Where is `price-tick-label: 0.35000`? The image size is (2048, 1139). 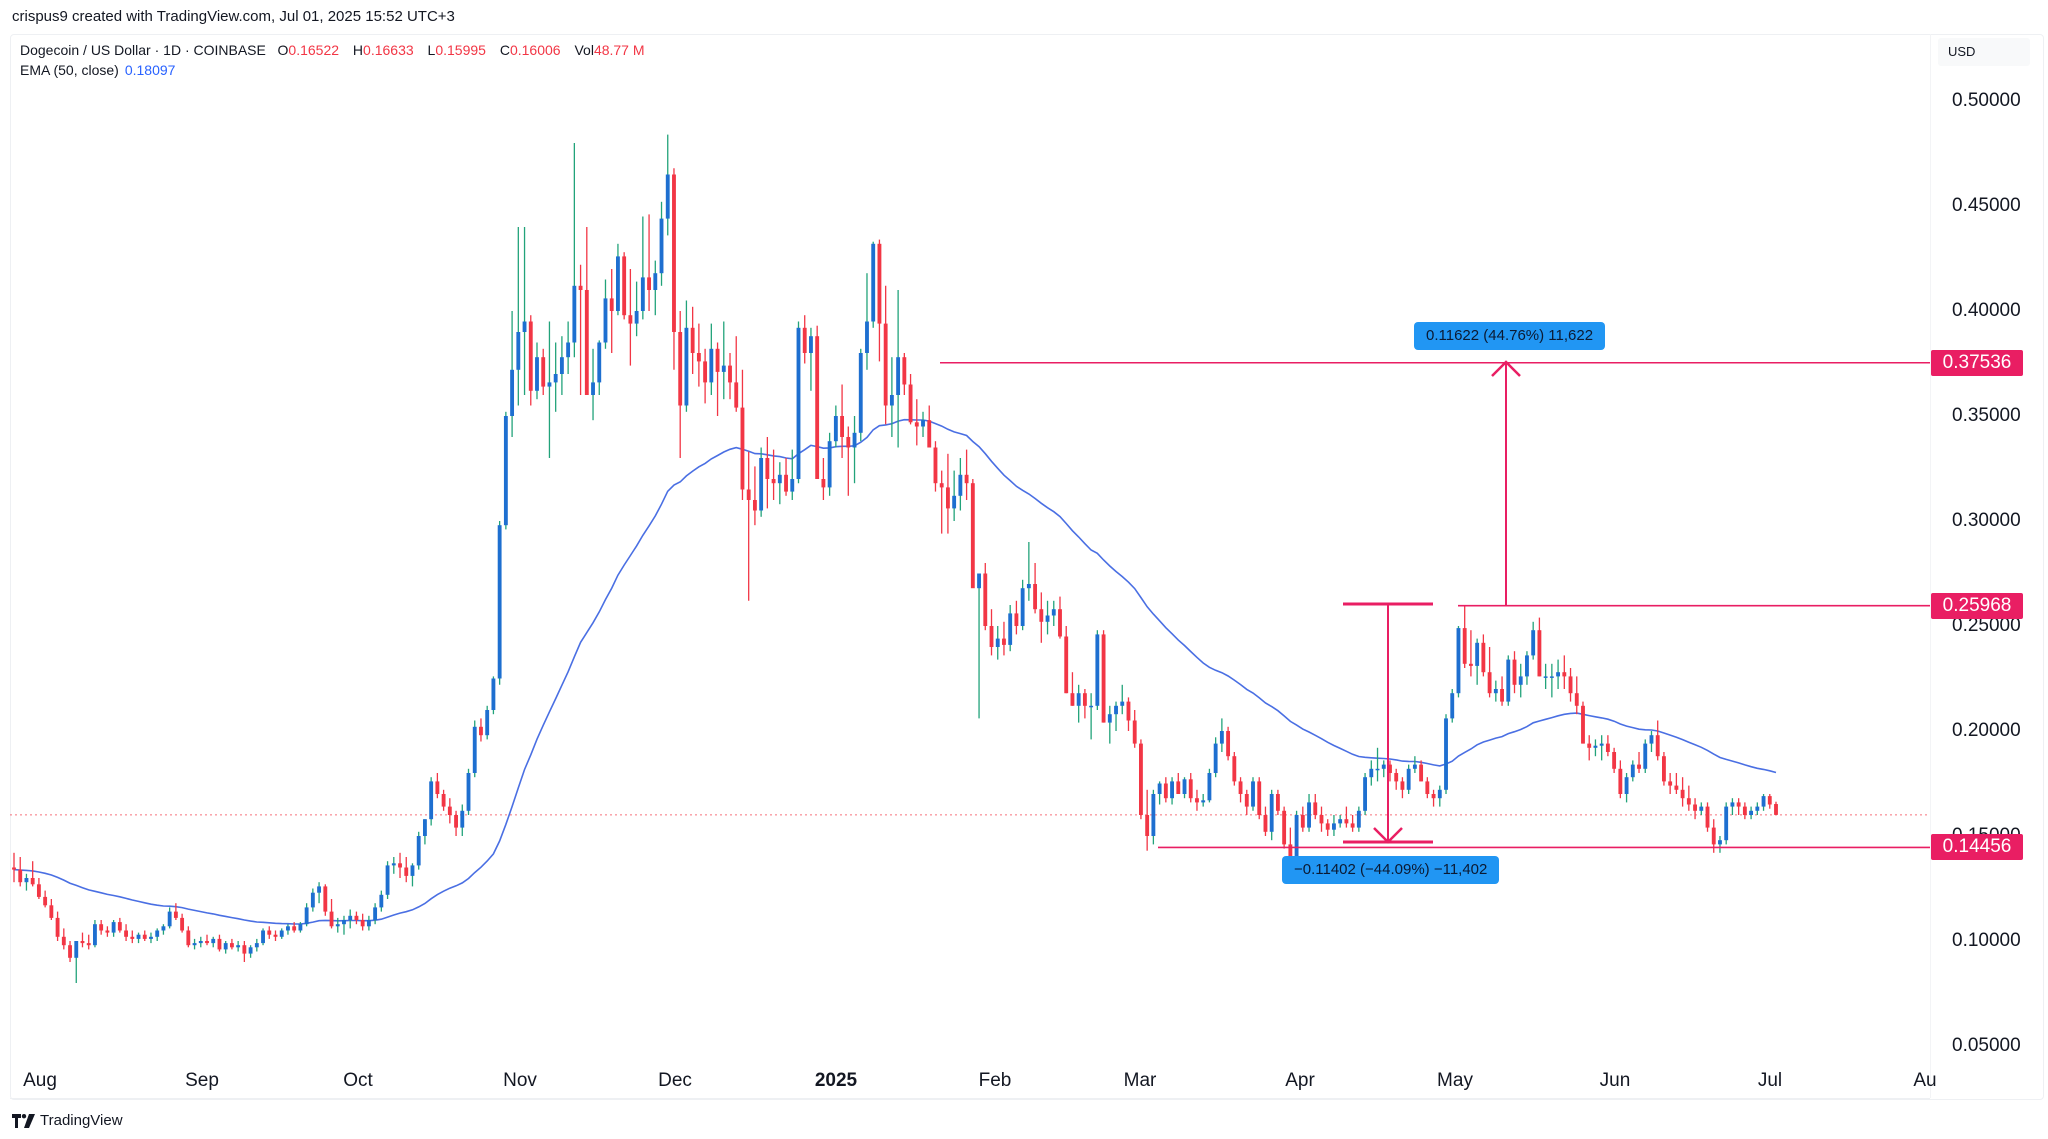
price-tick-label: 0.35000 is located at coordinates (1986, 415).